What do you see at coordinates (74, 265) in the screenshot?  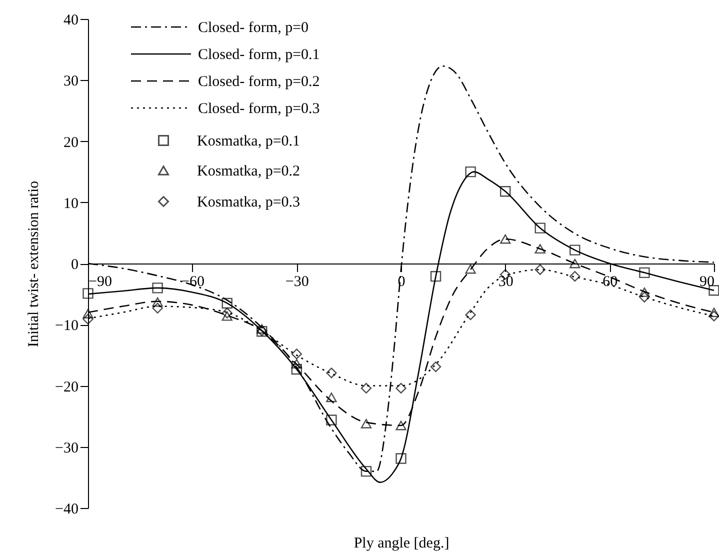 I see `y-tick-label: 0` at bounding box center [74, 265].